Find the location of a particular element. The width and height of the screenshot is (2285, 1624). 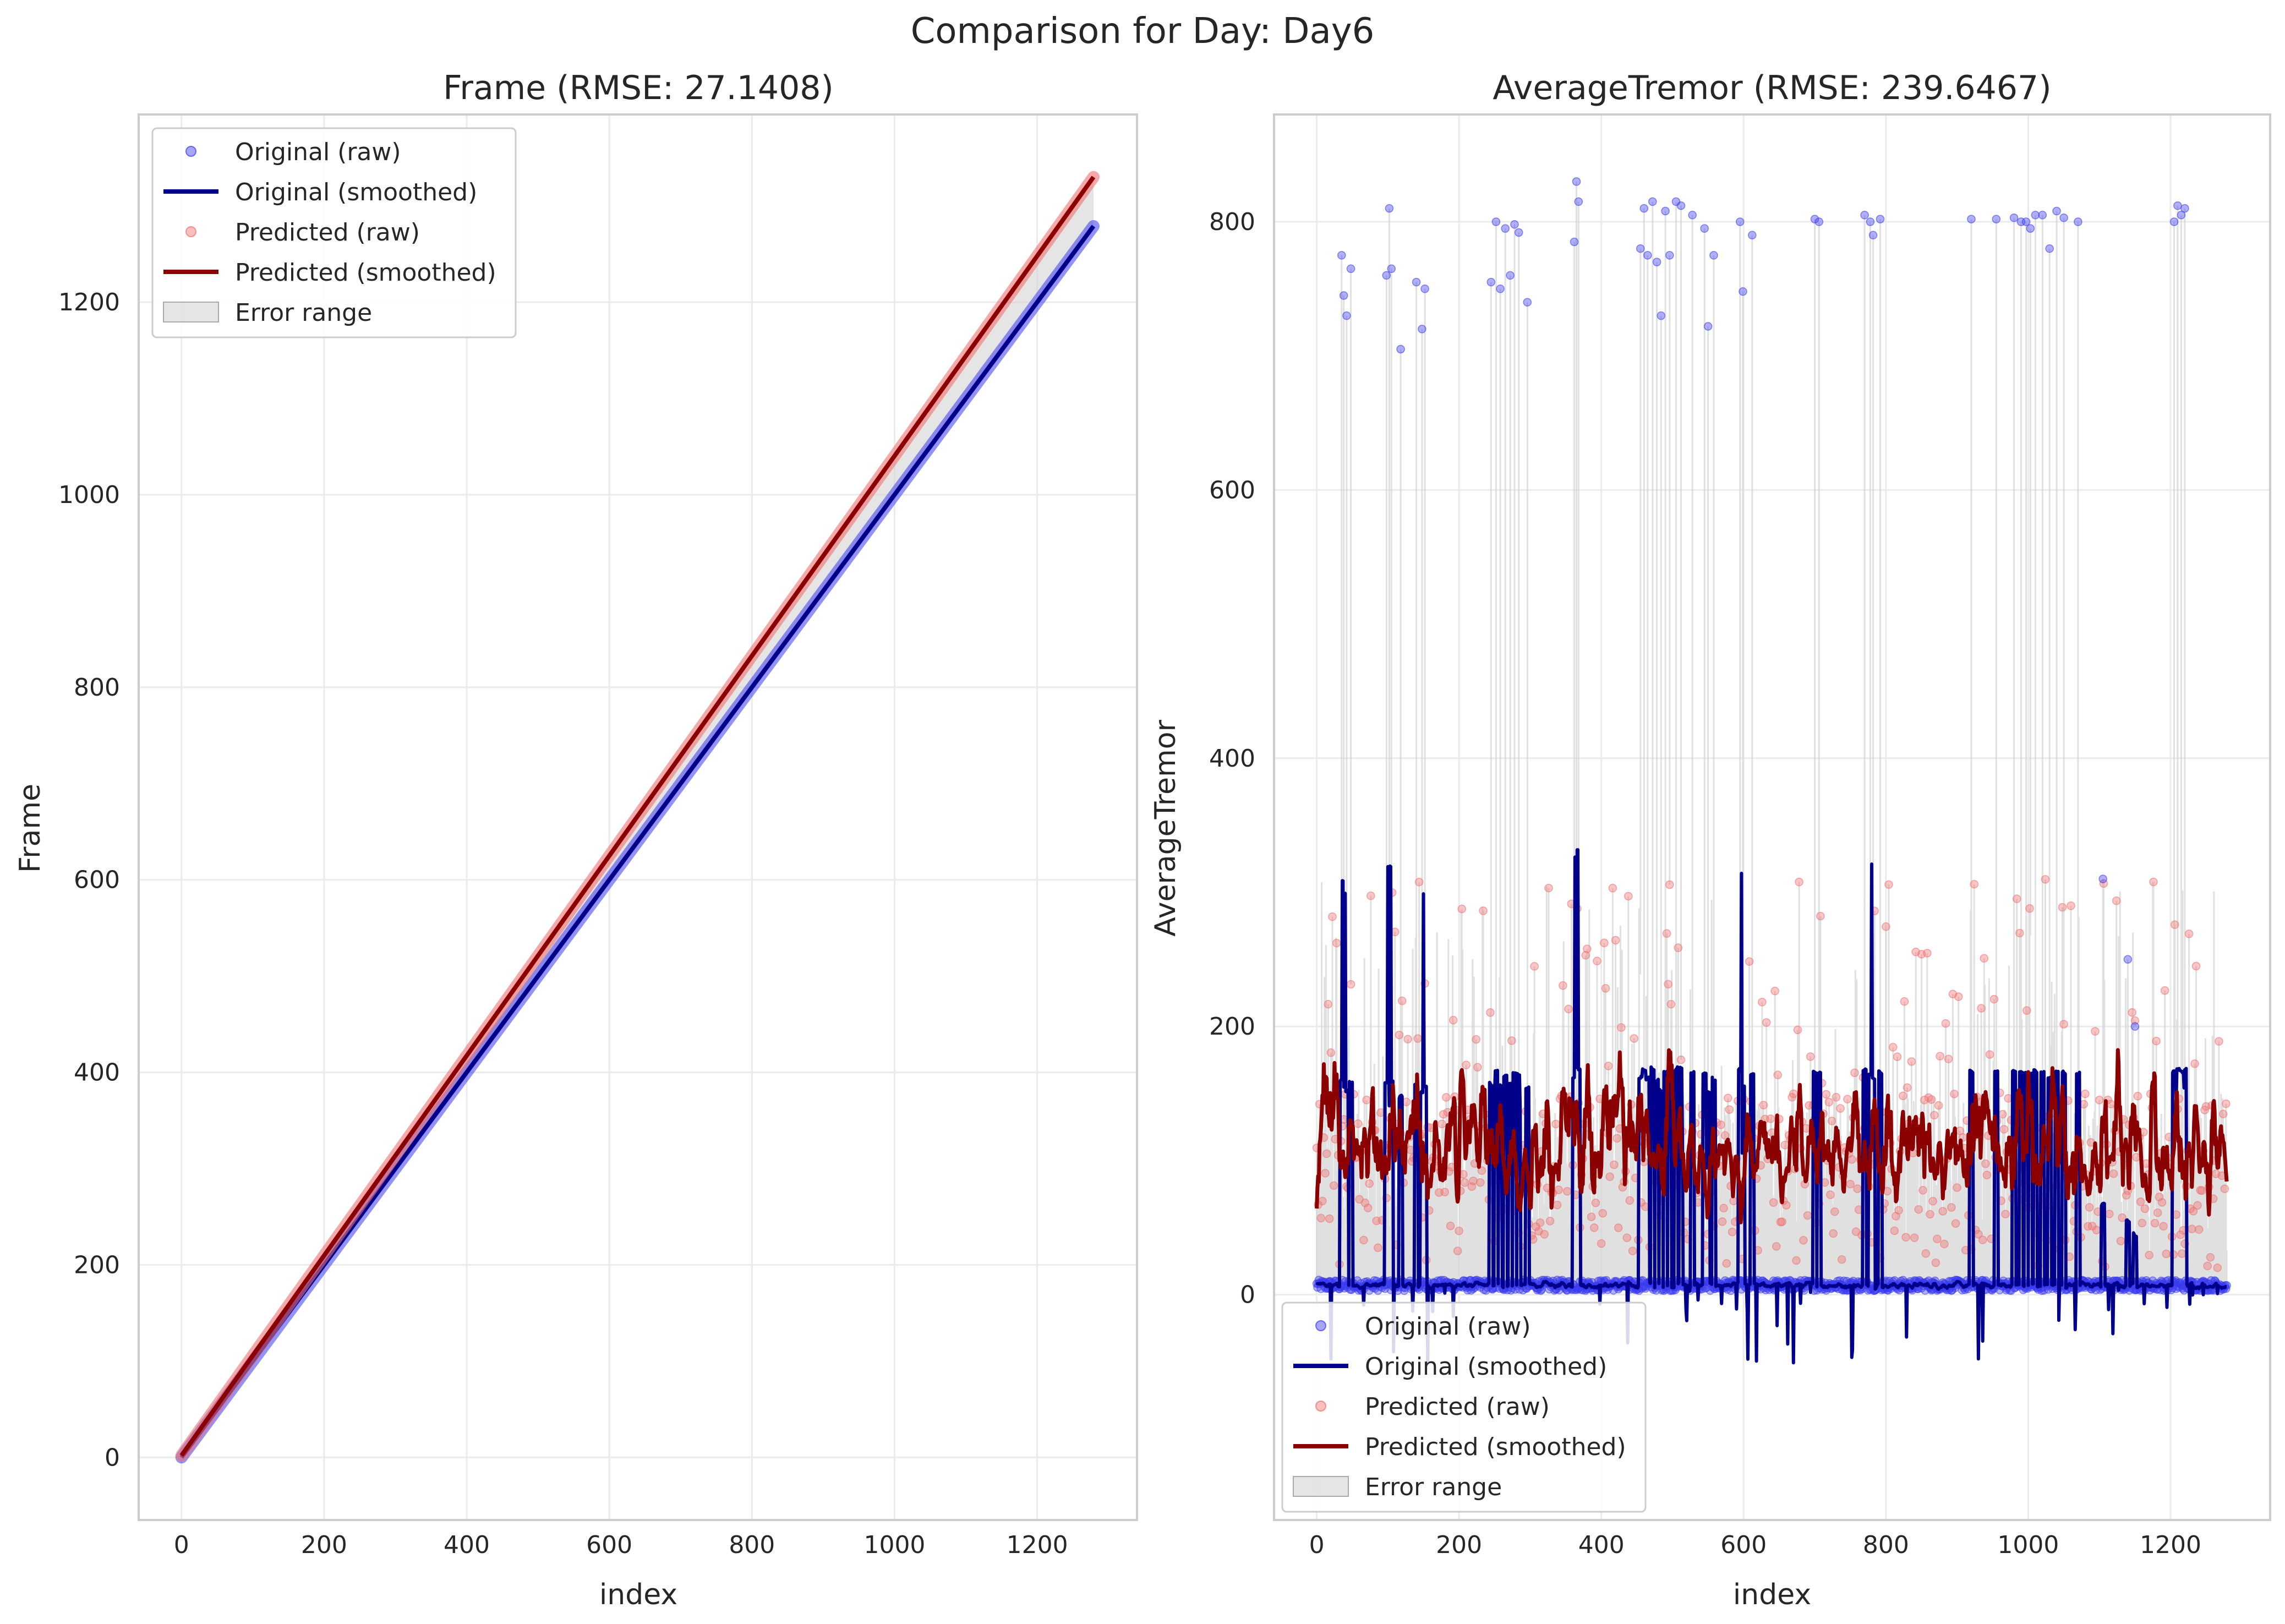

legend-box is located at coordinates (334, 233).